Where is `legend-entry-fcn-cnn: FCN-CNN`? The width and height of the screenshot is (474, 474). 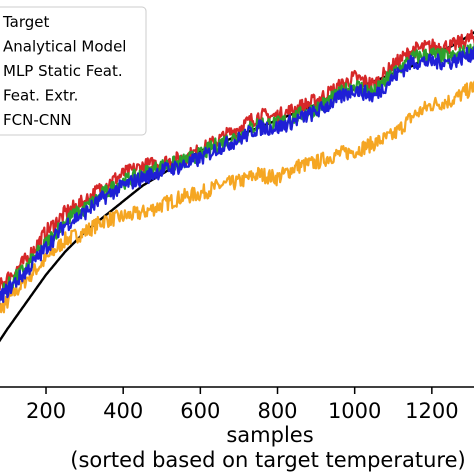
legend-entry-fcn-cnn: FCN-CNN is located at coordinates (37, 120).